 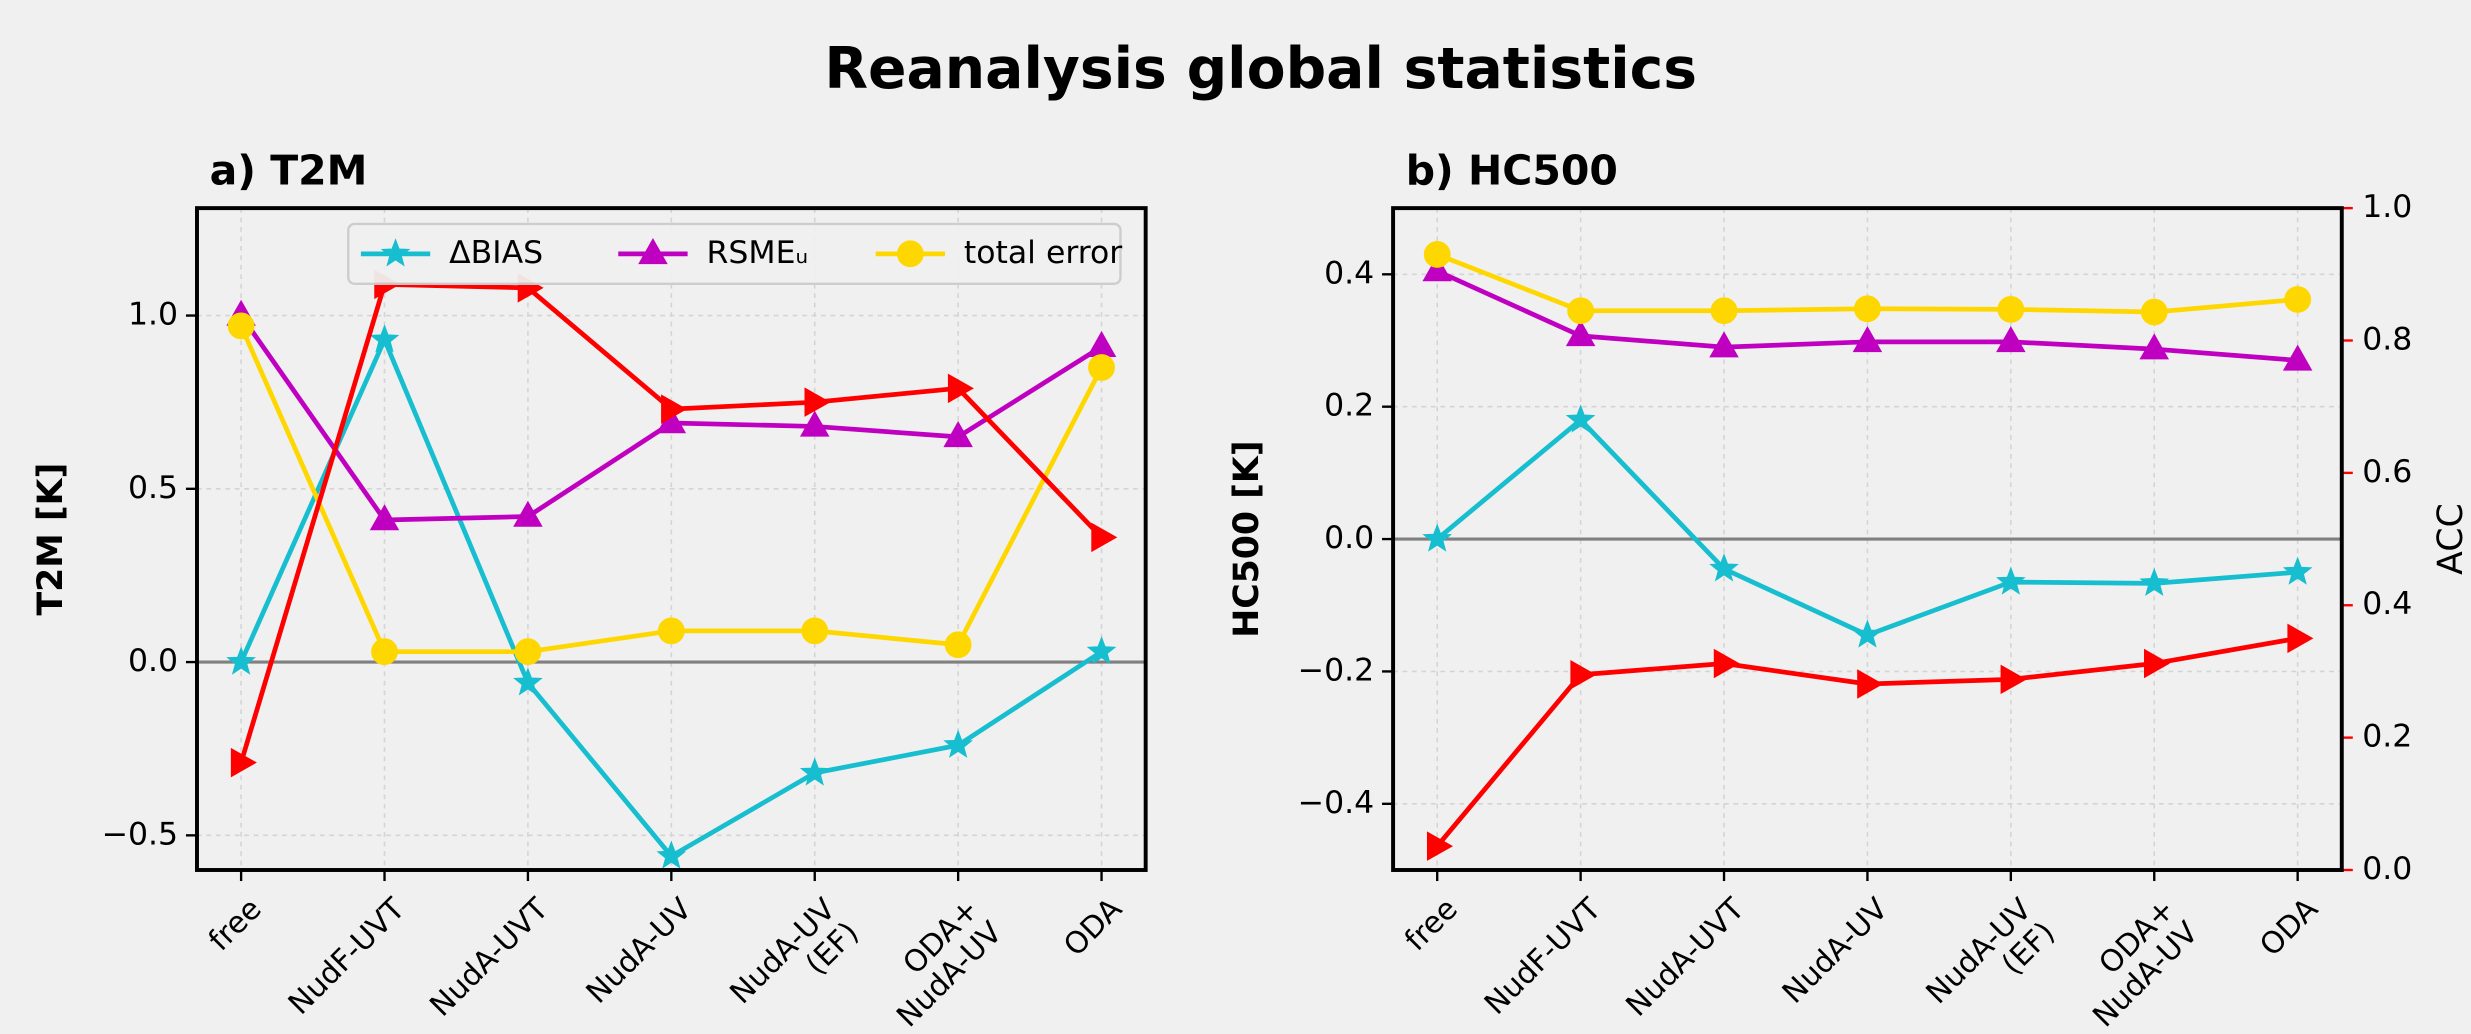 What do you see at coordinates (496, 253) in the screenshot?
I see `legend-label: ΔBIAS` at bounding box center [496, 253].